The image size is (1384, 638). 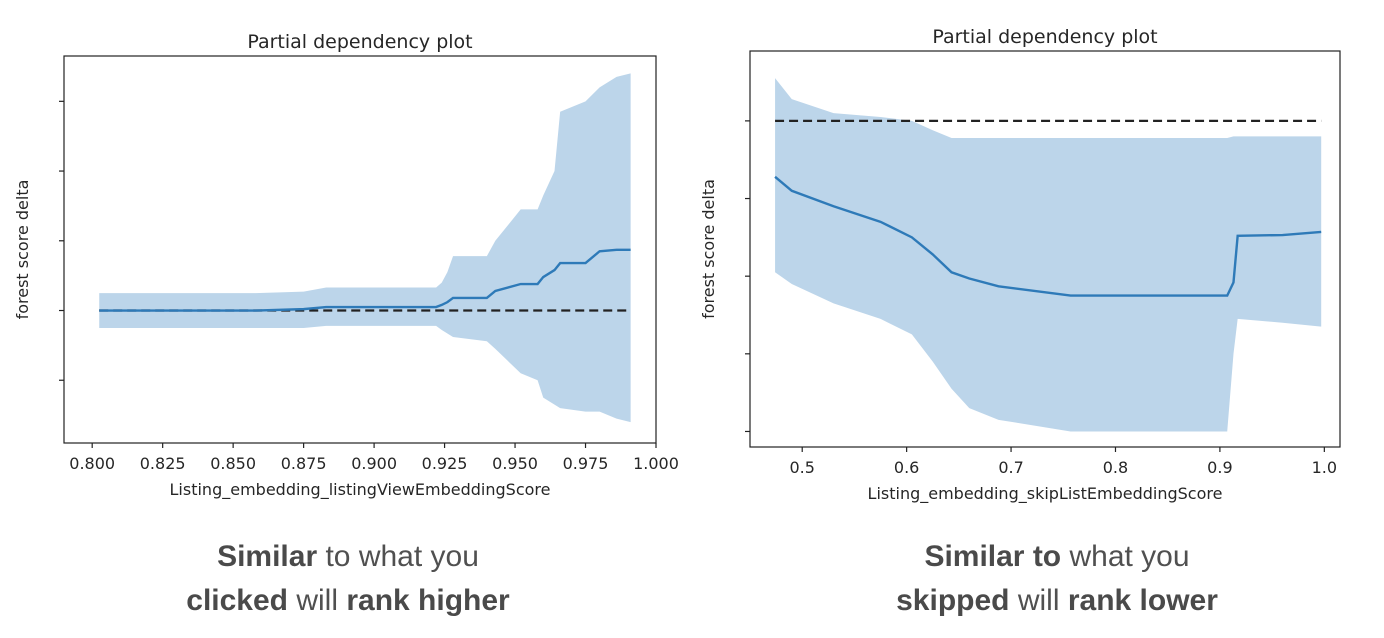 I want to click on x-tick-label: 0.850, so click(x=233, y=463).